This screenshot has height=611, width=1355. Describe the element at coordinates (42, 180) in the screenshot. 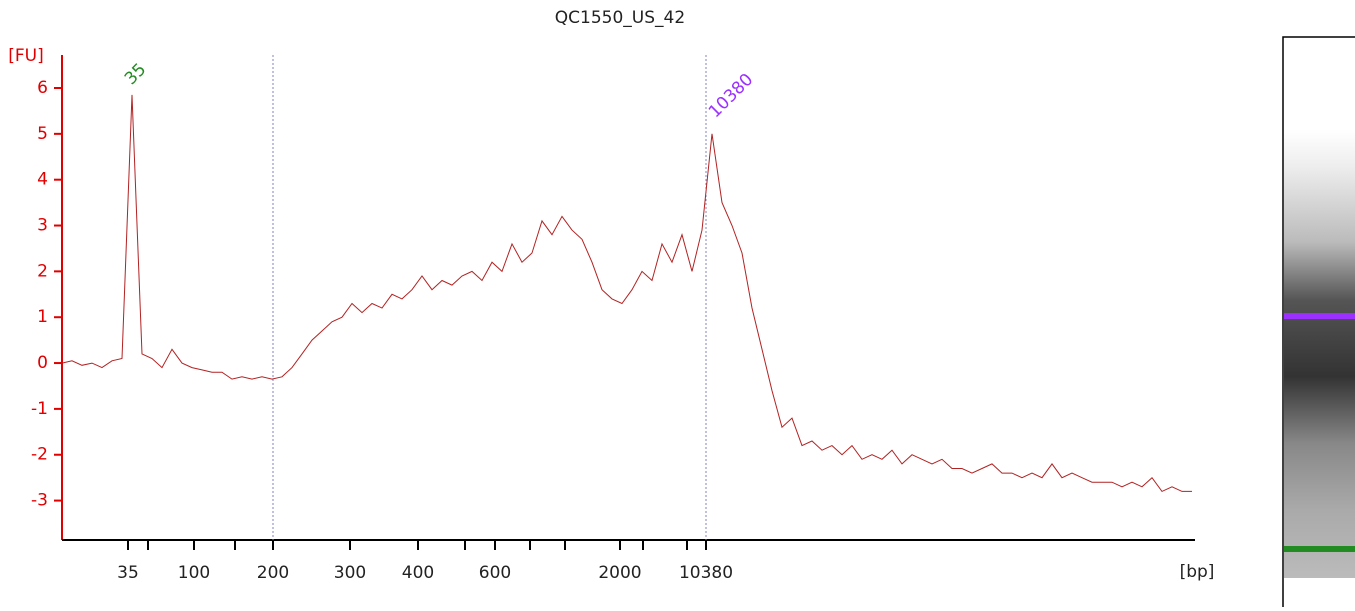

I see `y-tick-label: 4` at that location.